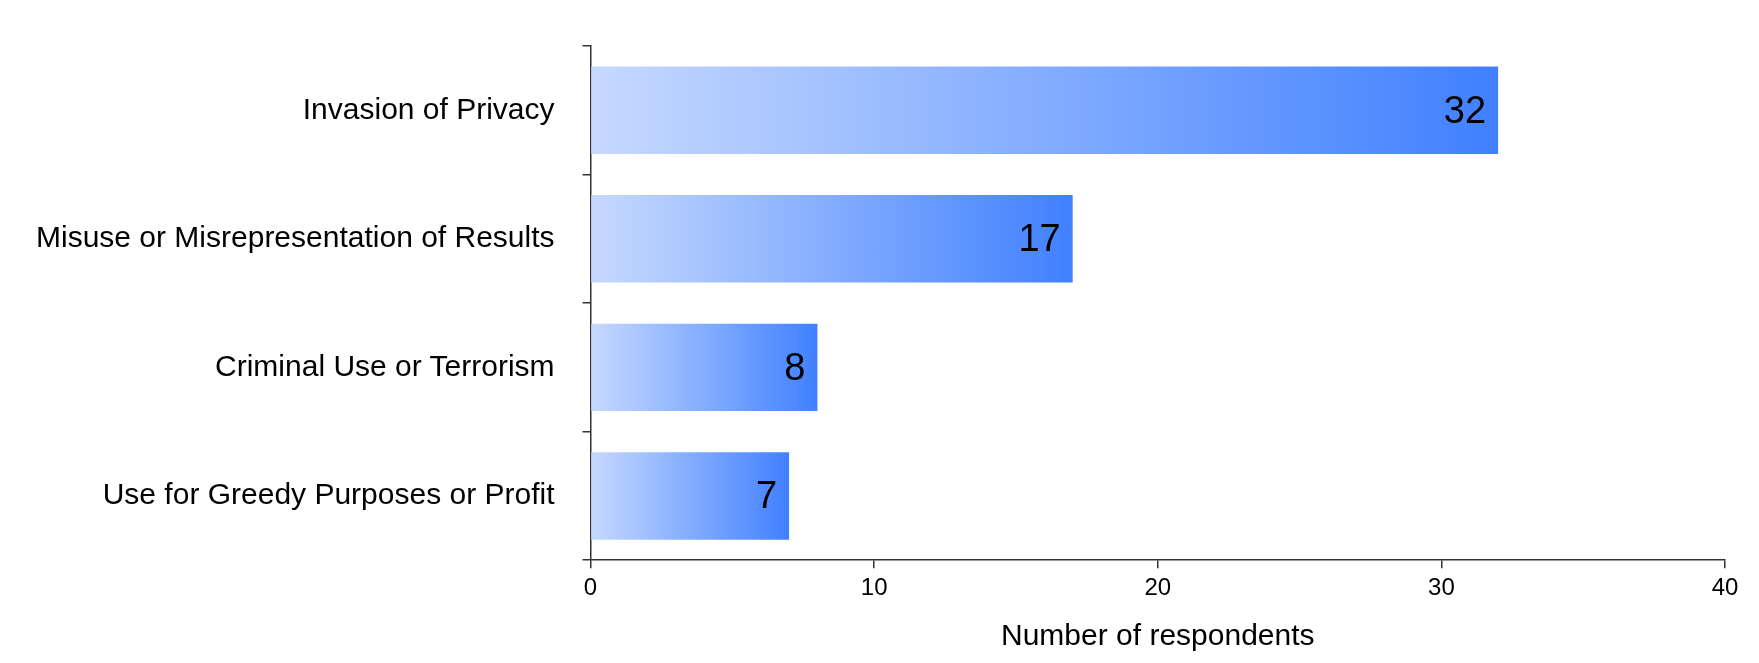 The height and width of the screenshot is (663, 1759). Describe the element at coordinates (295, 237) in the screenshot. I see `y-tick-label: Misuse or Misrepresentation of Results` at that location.